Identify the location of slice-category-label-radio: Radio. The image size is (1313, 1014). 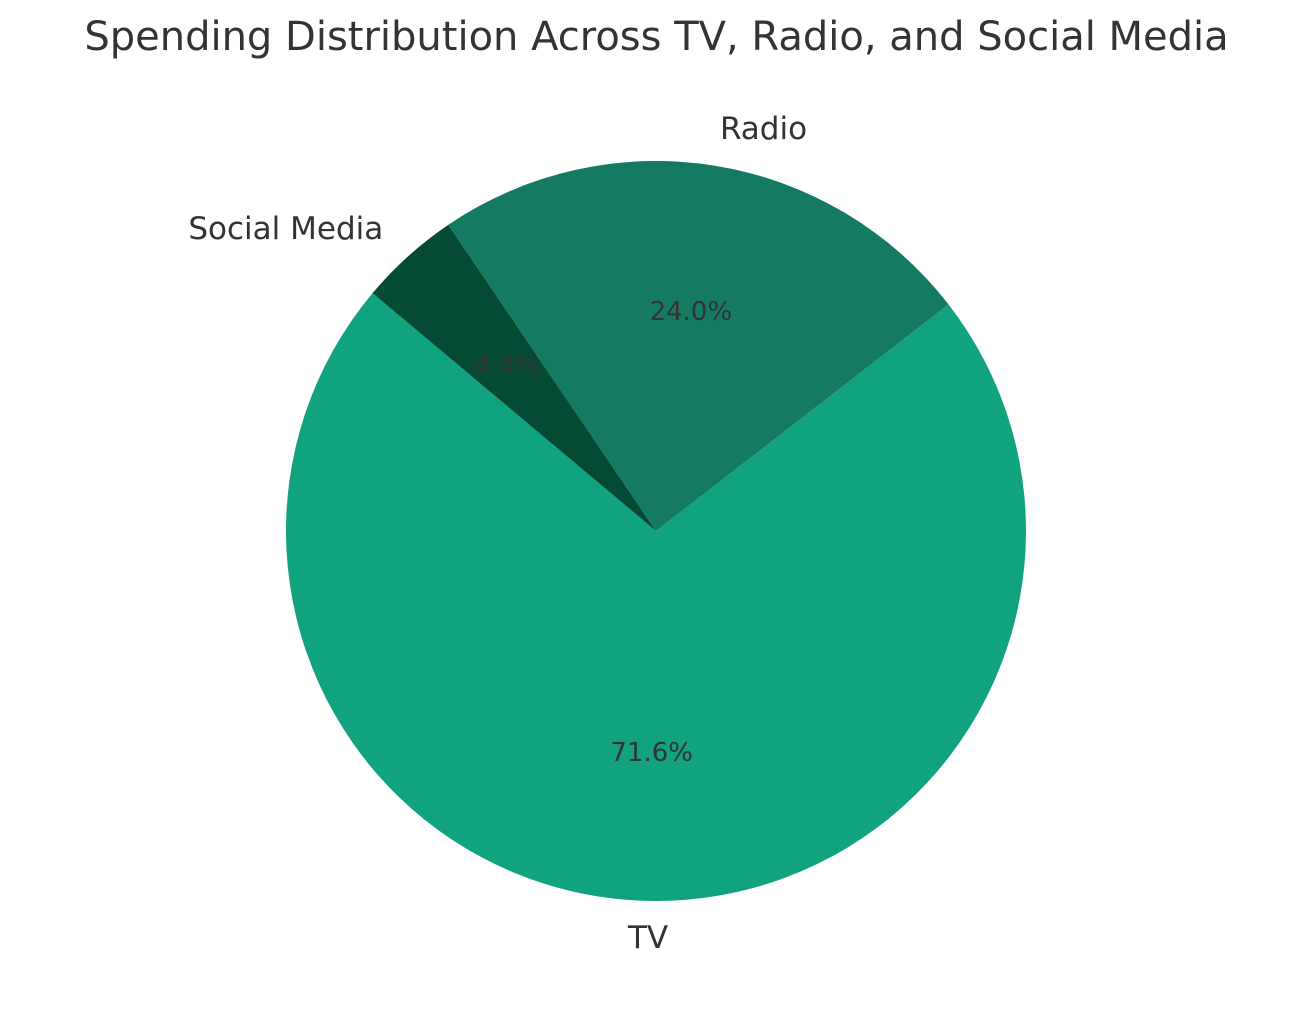
(763, 129).